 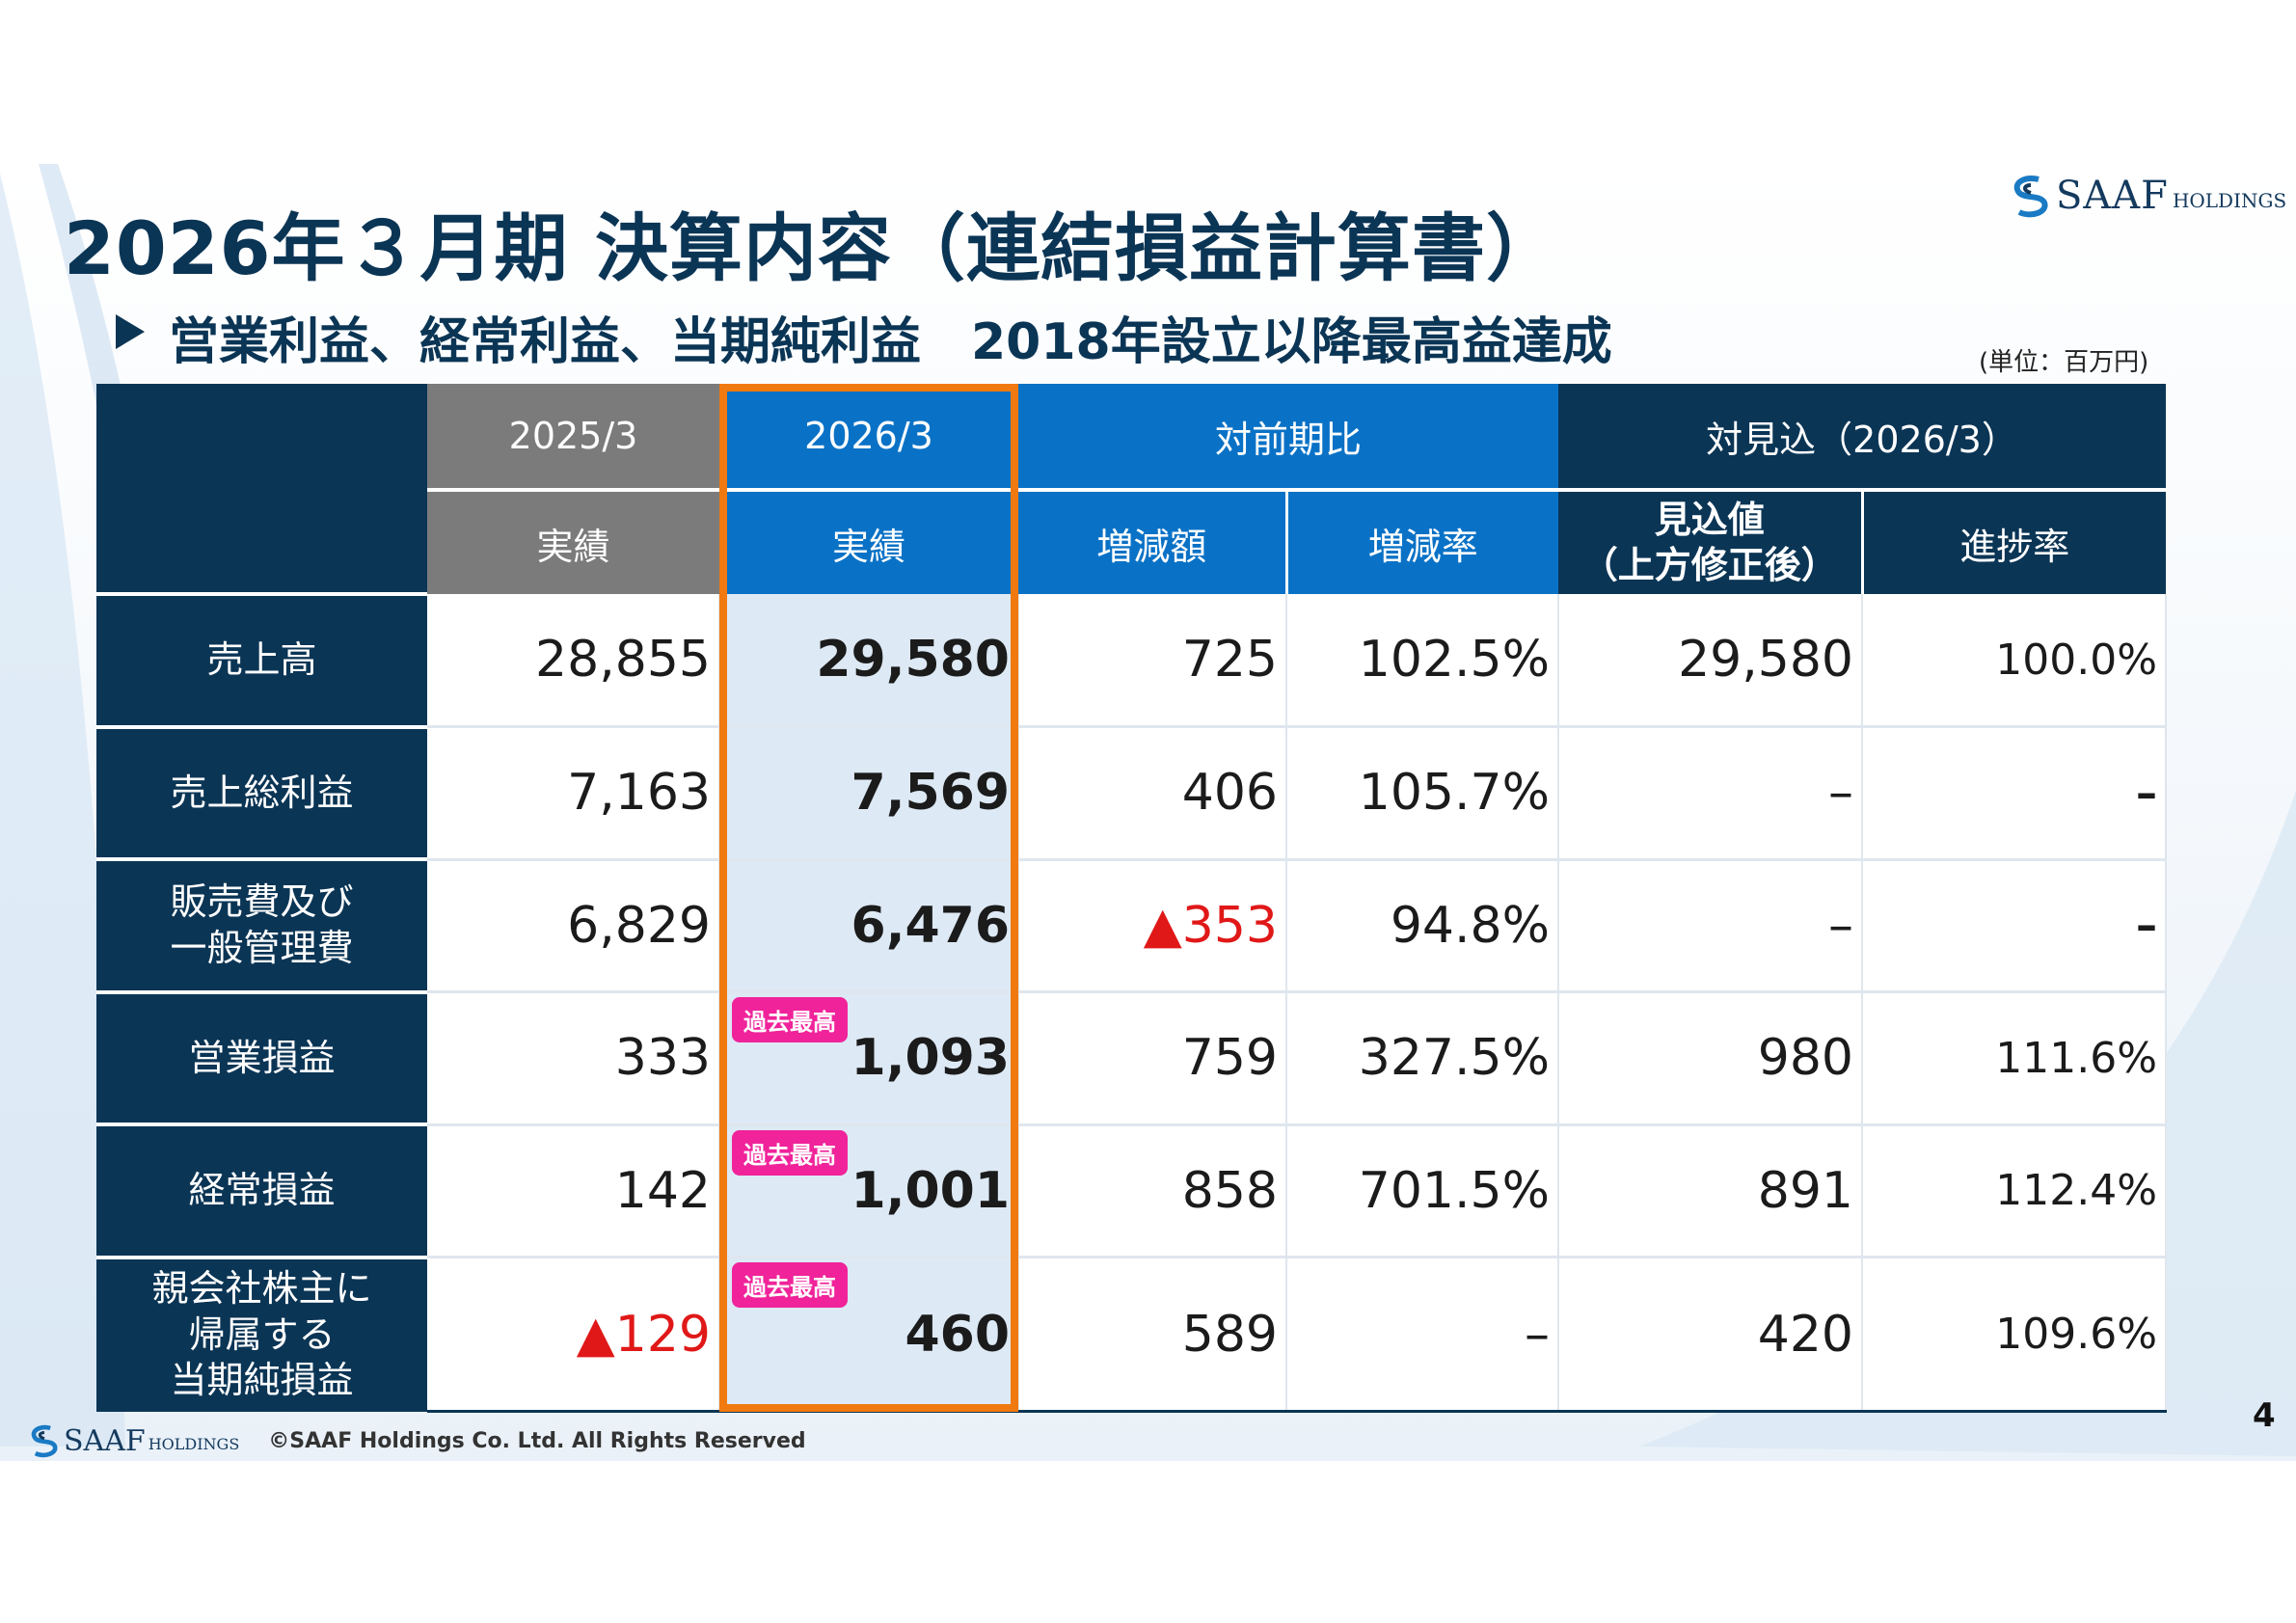 I want to click on row-label: 売上総利益, so click(x=261, y=793).